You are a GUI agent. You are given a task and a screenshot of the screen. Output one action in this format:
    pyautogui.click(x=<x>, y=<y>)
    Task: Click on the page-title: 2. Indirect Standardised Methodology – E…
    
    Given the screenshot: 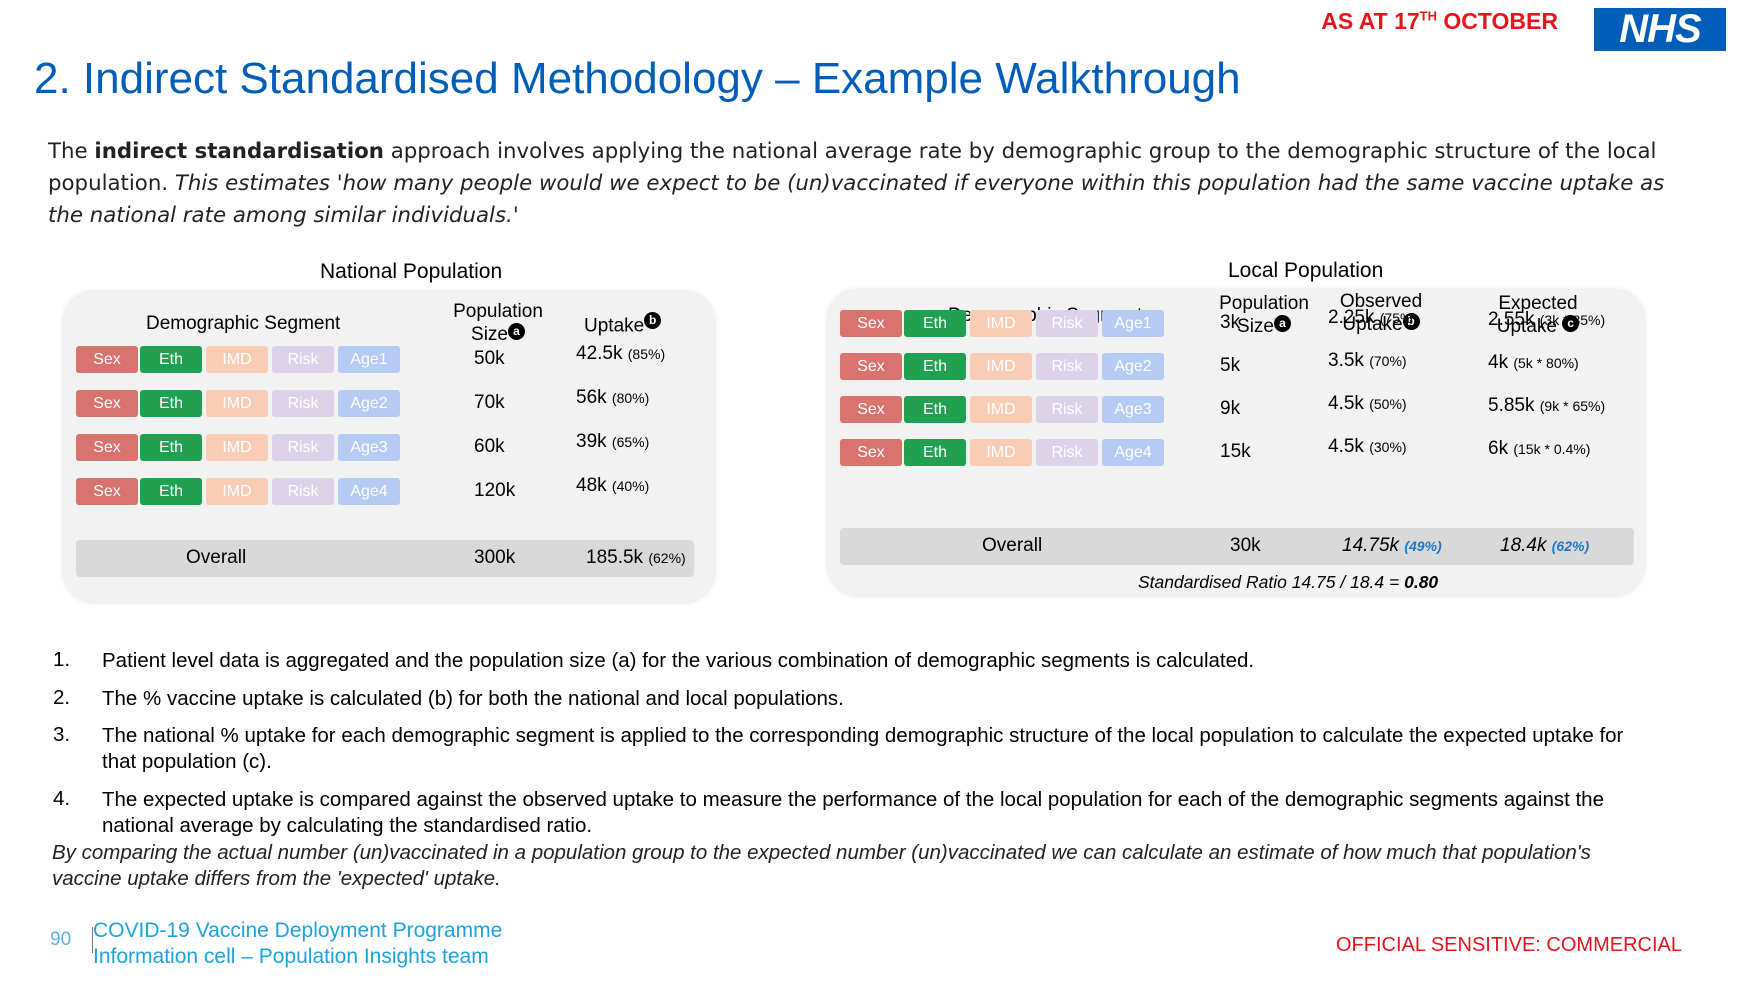 What is the action you would take?
    pyautogui.click(x=637, y=78)
    